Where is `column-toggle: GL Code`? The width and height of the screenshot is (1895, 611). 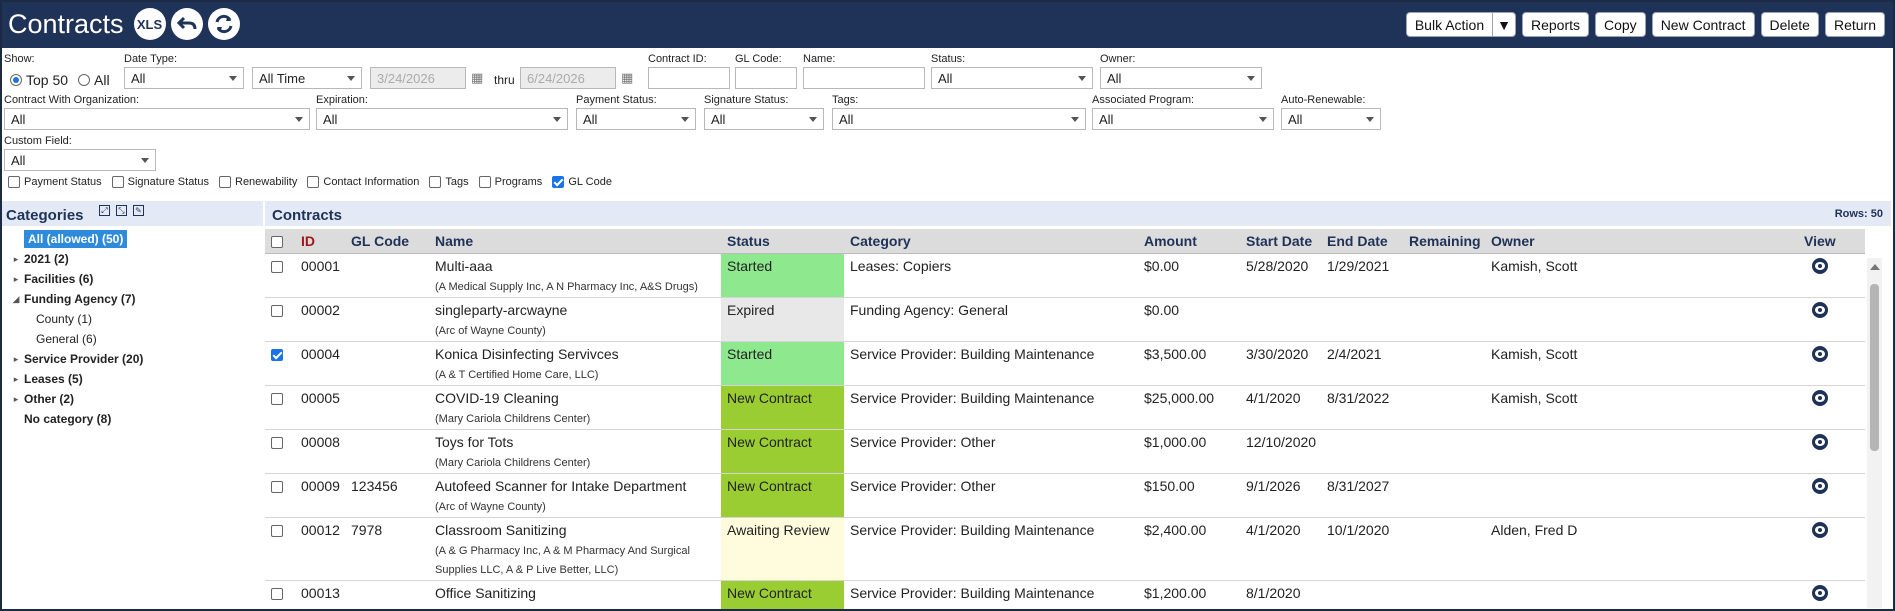 column-toggle: GL Code is located at coordinates (582, 182).